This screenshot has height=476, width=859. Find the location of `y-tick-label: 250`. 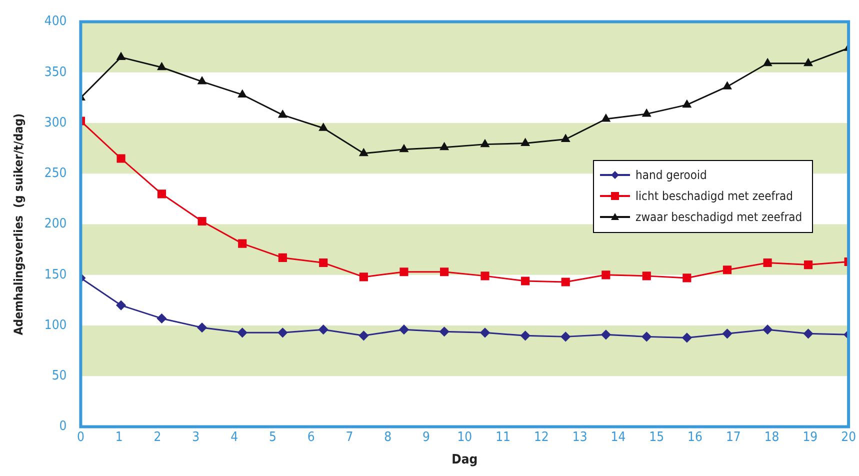

y-tick-label: 250 is located at coordinates (55, 174).